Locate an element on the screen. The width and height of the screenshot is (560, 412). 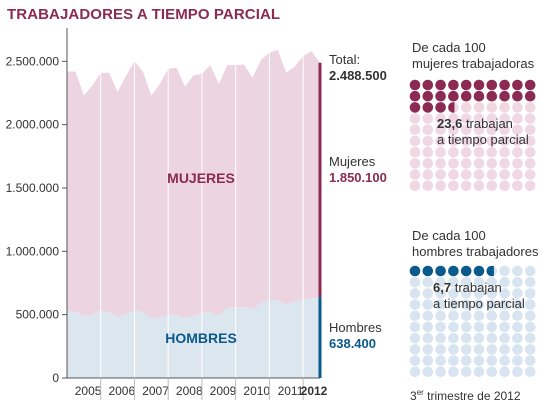
men-dot-grid is located at coordinates (472, 321).